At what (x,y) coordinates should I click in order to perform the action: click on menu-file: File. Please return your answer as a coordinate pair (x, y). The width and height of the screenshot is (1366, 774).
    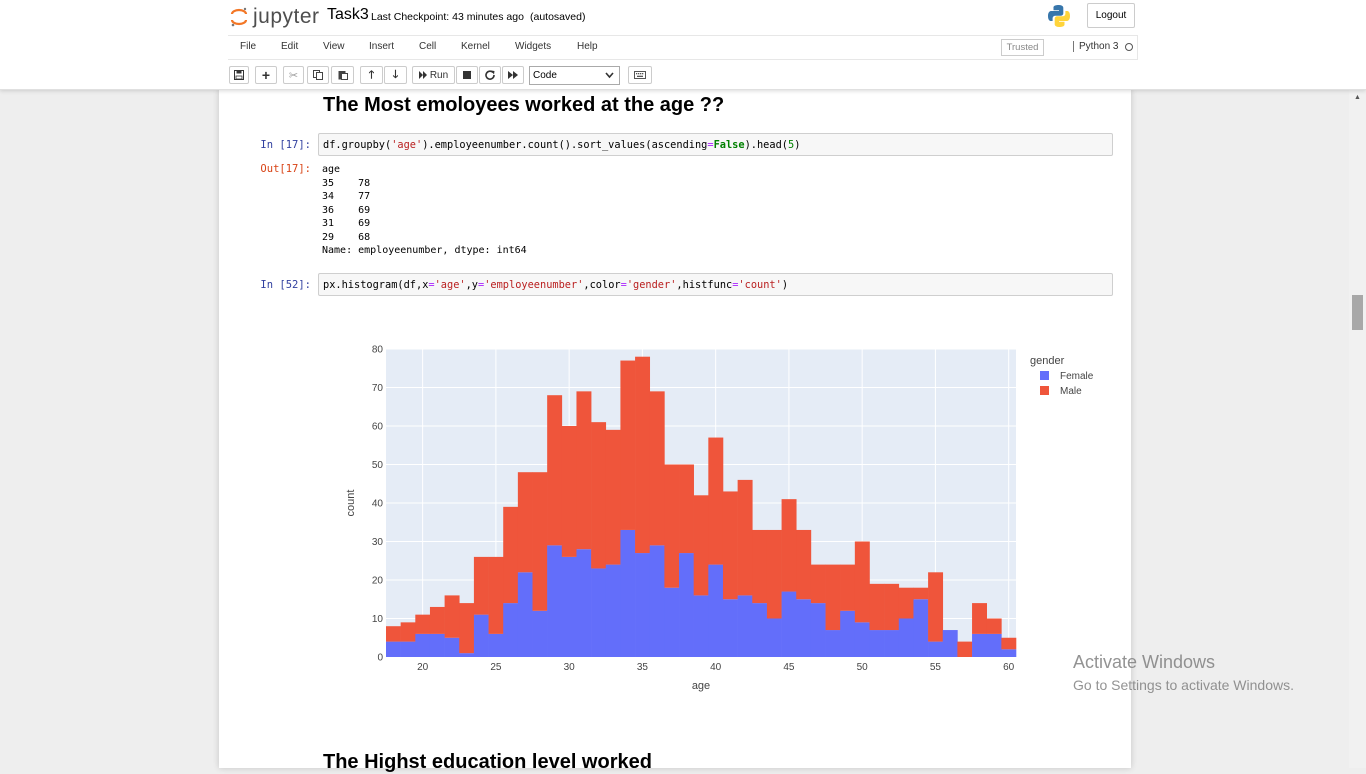
    Looking at the image, I should click on (248, 46).